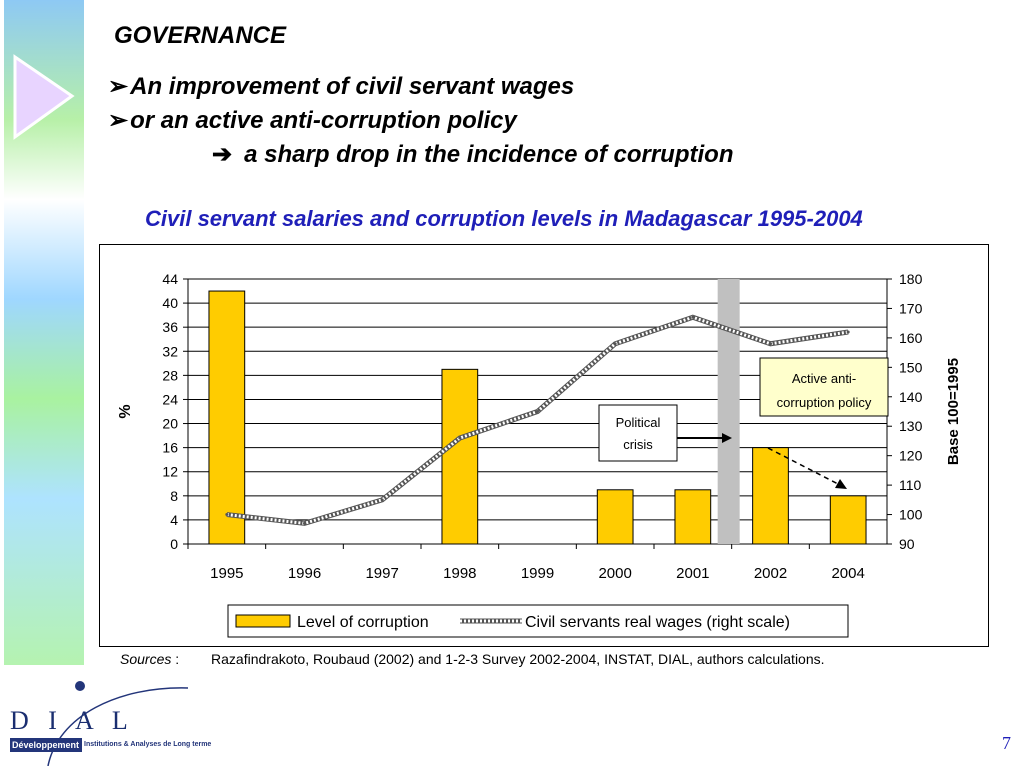  What do you see at coordinates (174, 520) in the screenshot?
I see `y-tick-label: 4` at bounding box center [174, 520].